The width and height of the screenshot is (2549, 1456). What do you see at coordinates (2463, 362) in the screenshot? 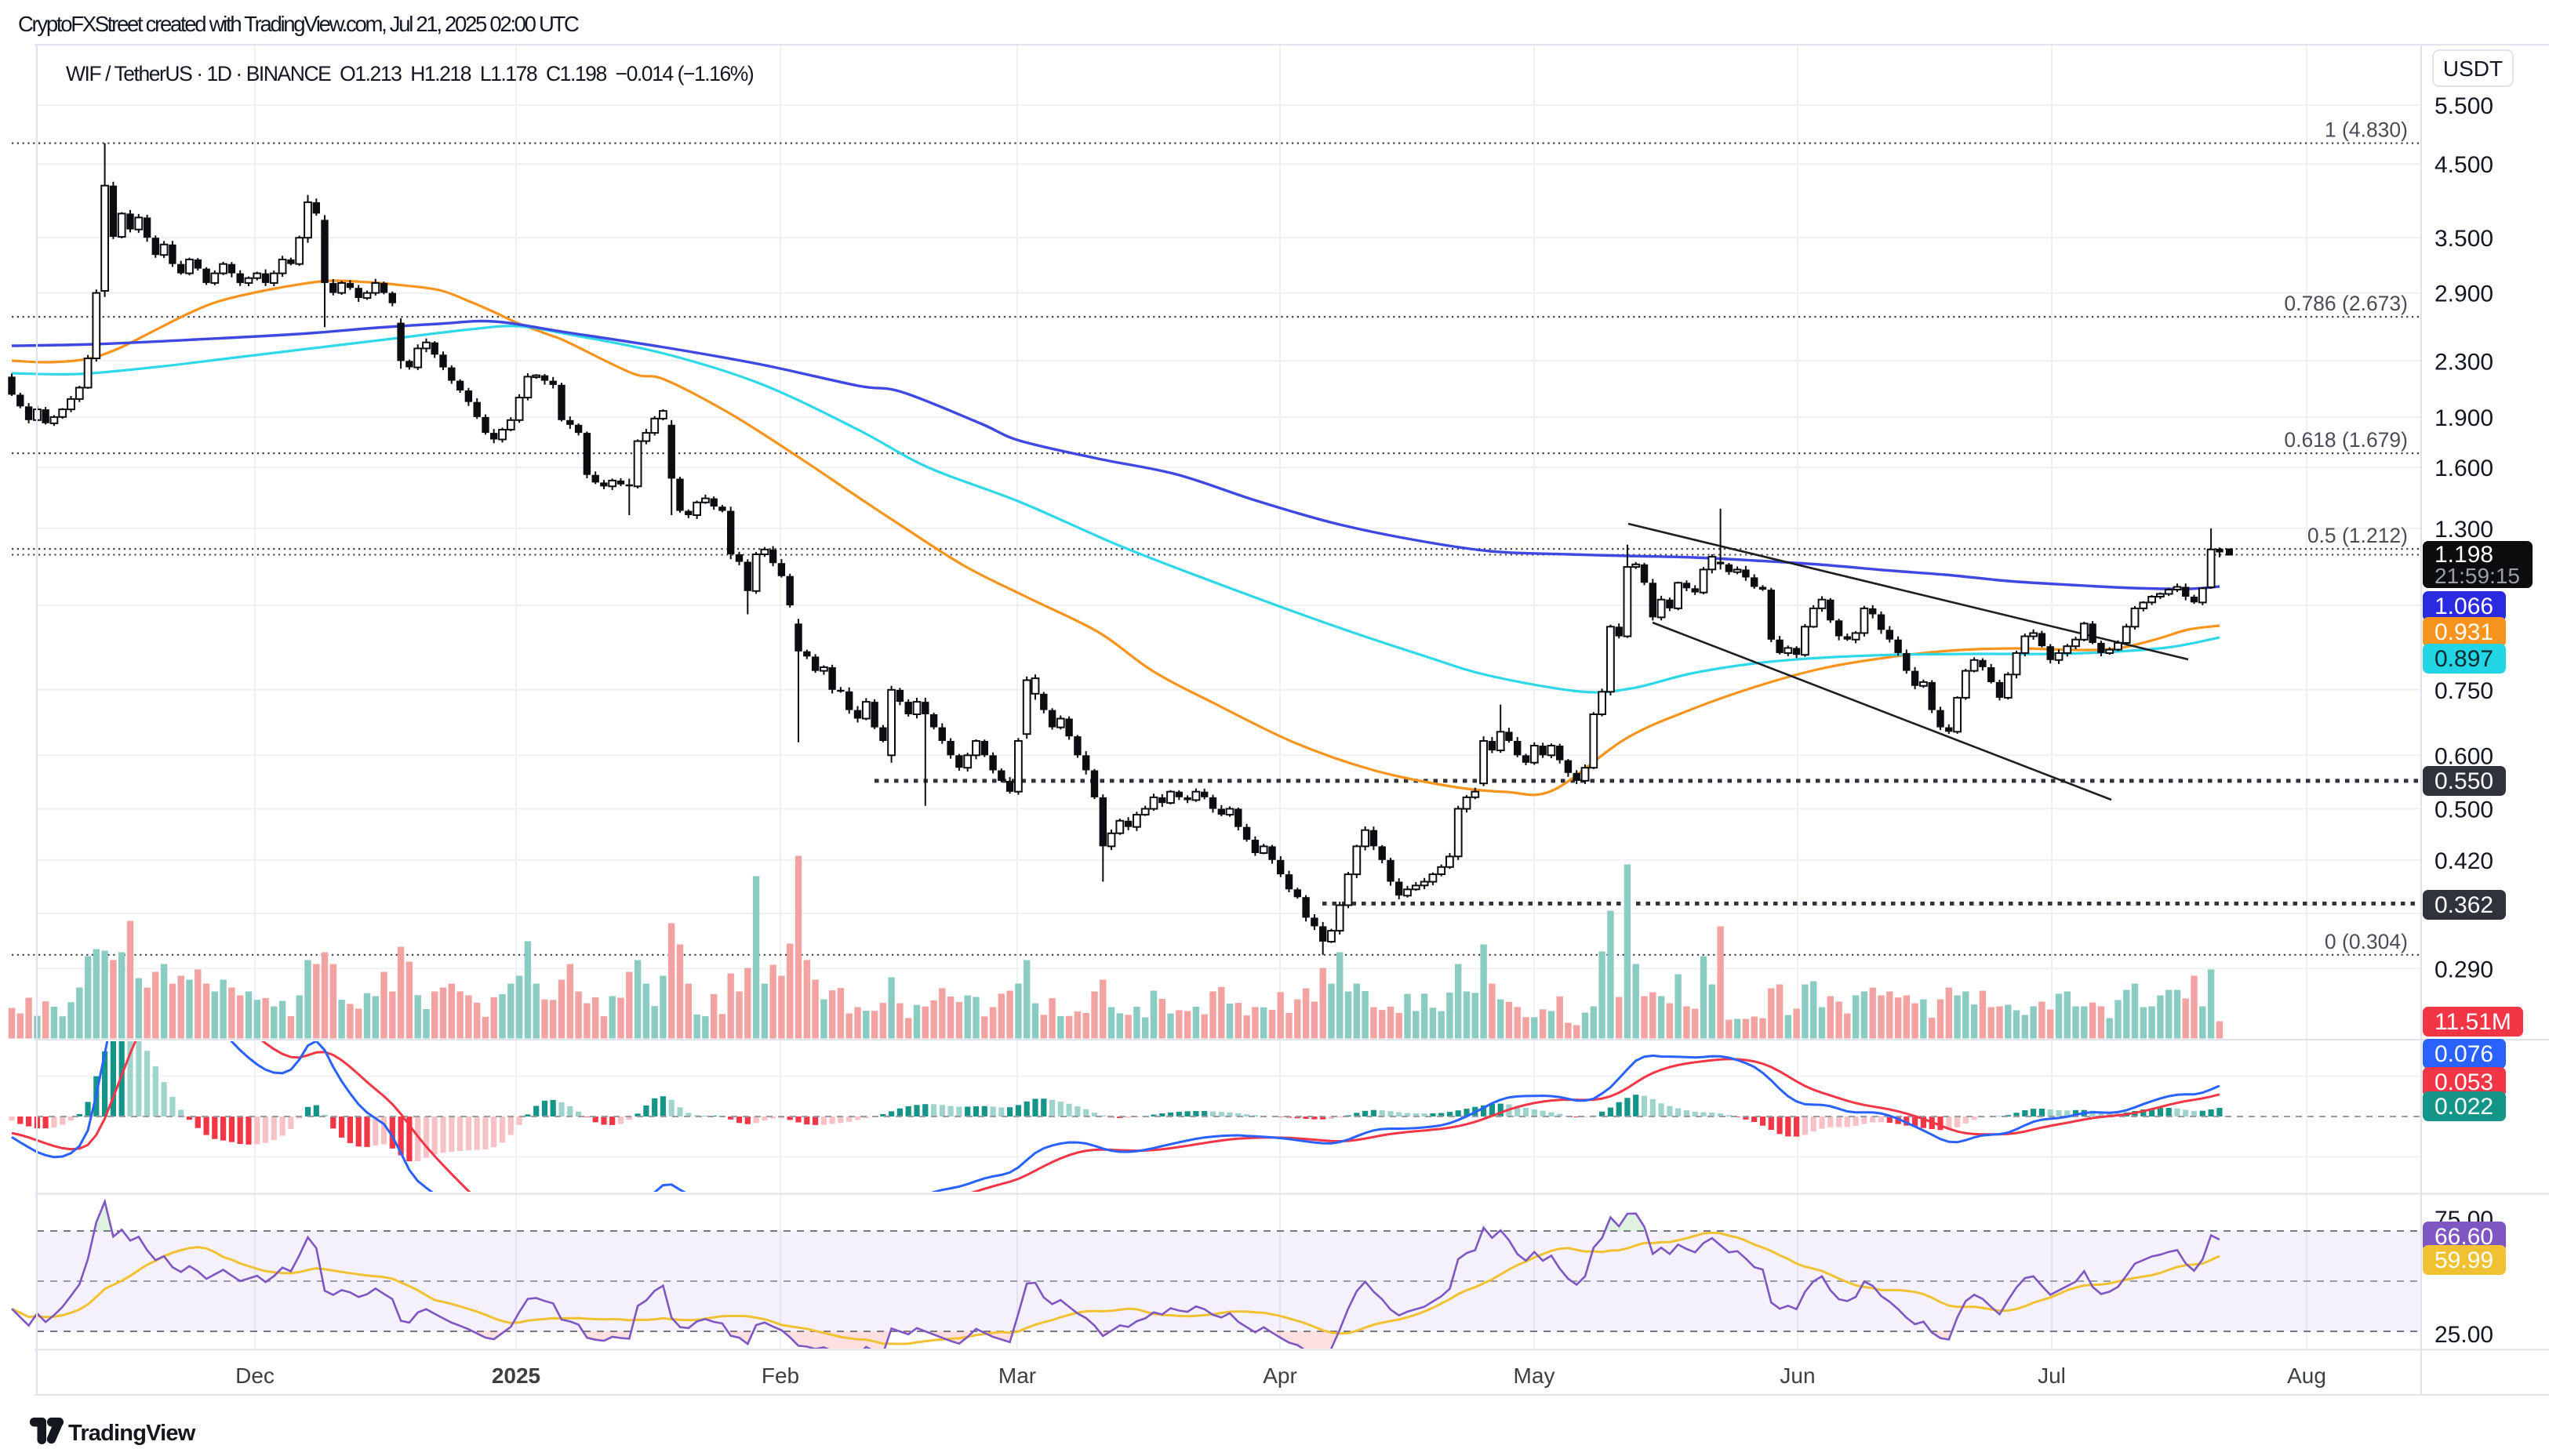
I see `svg-text: 2.300` at bounding box center [2463, 362].